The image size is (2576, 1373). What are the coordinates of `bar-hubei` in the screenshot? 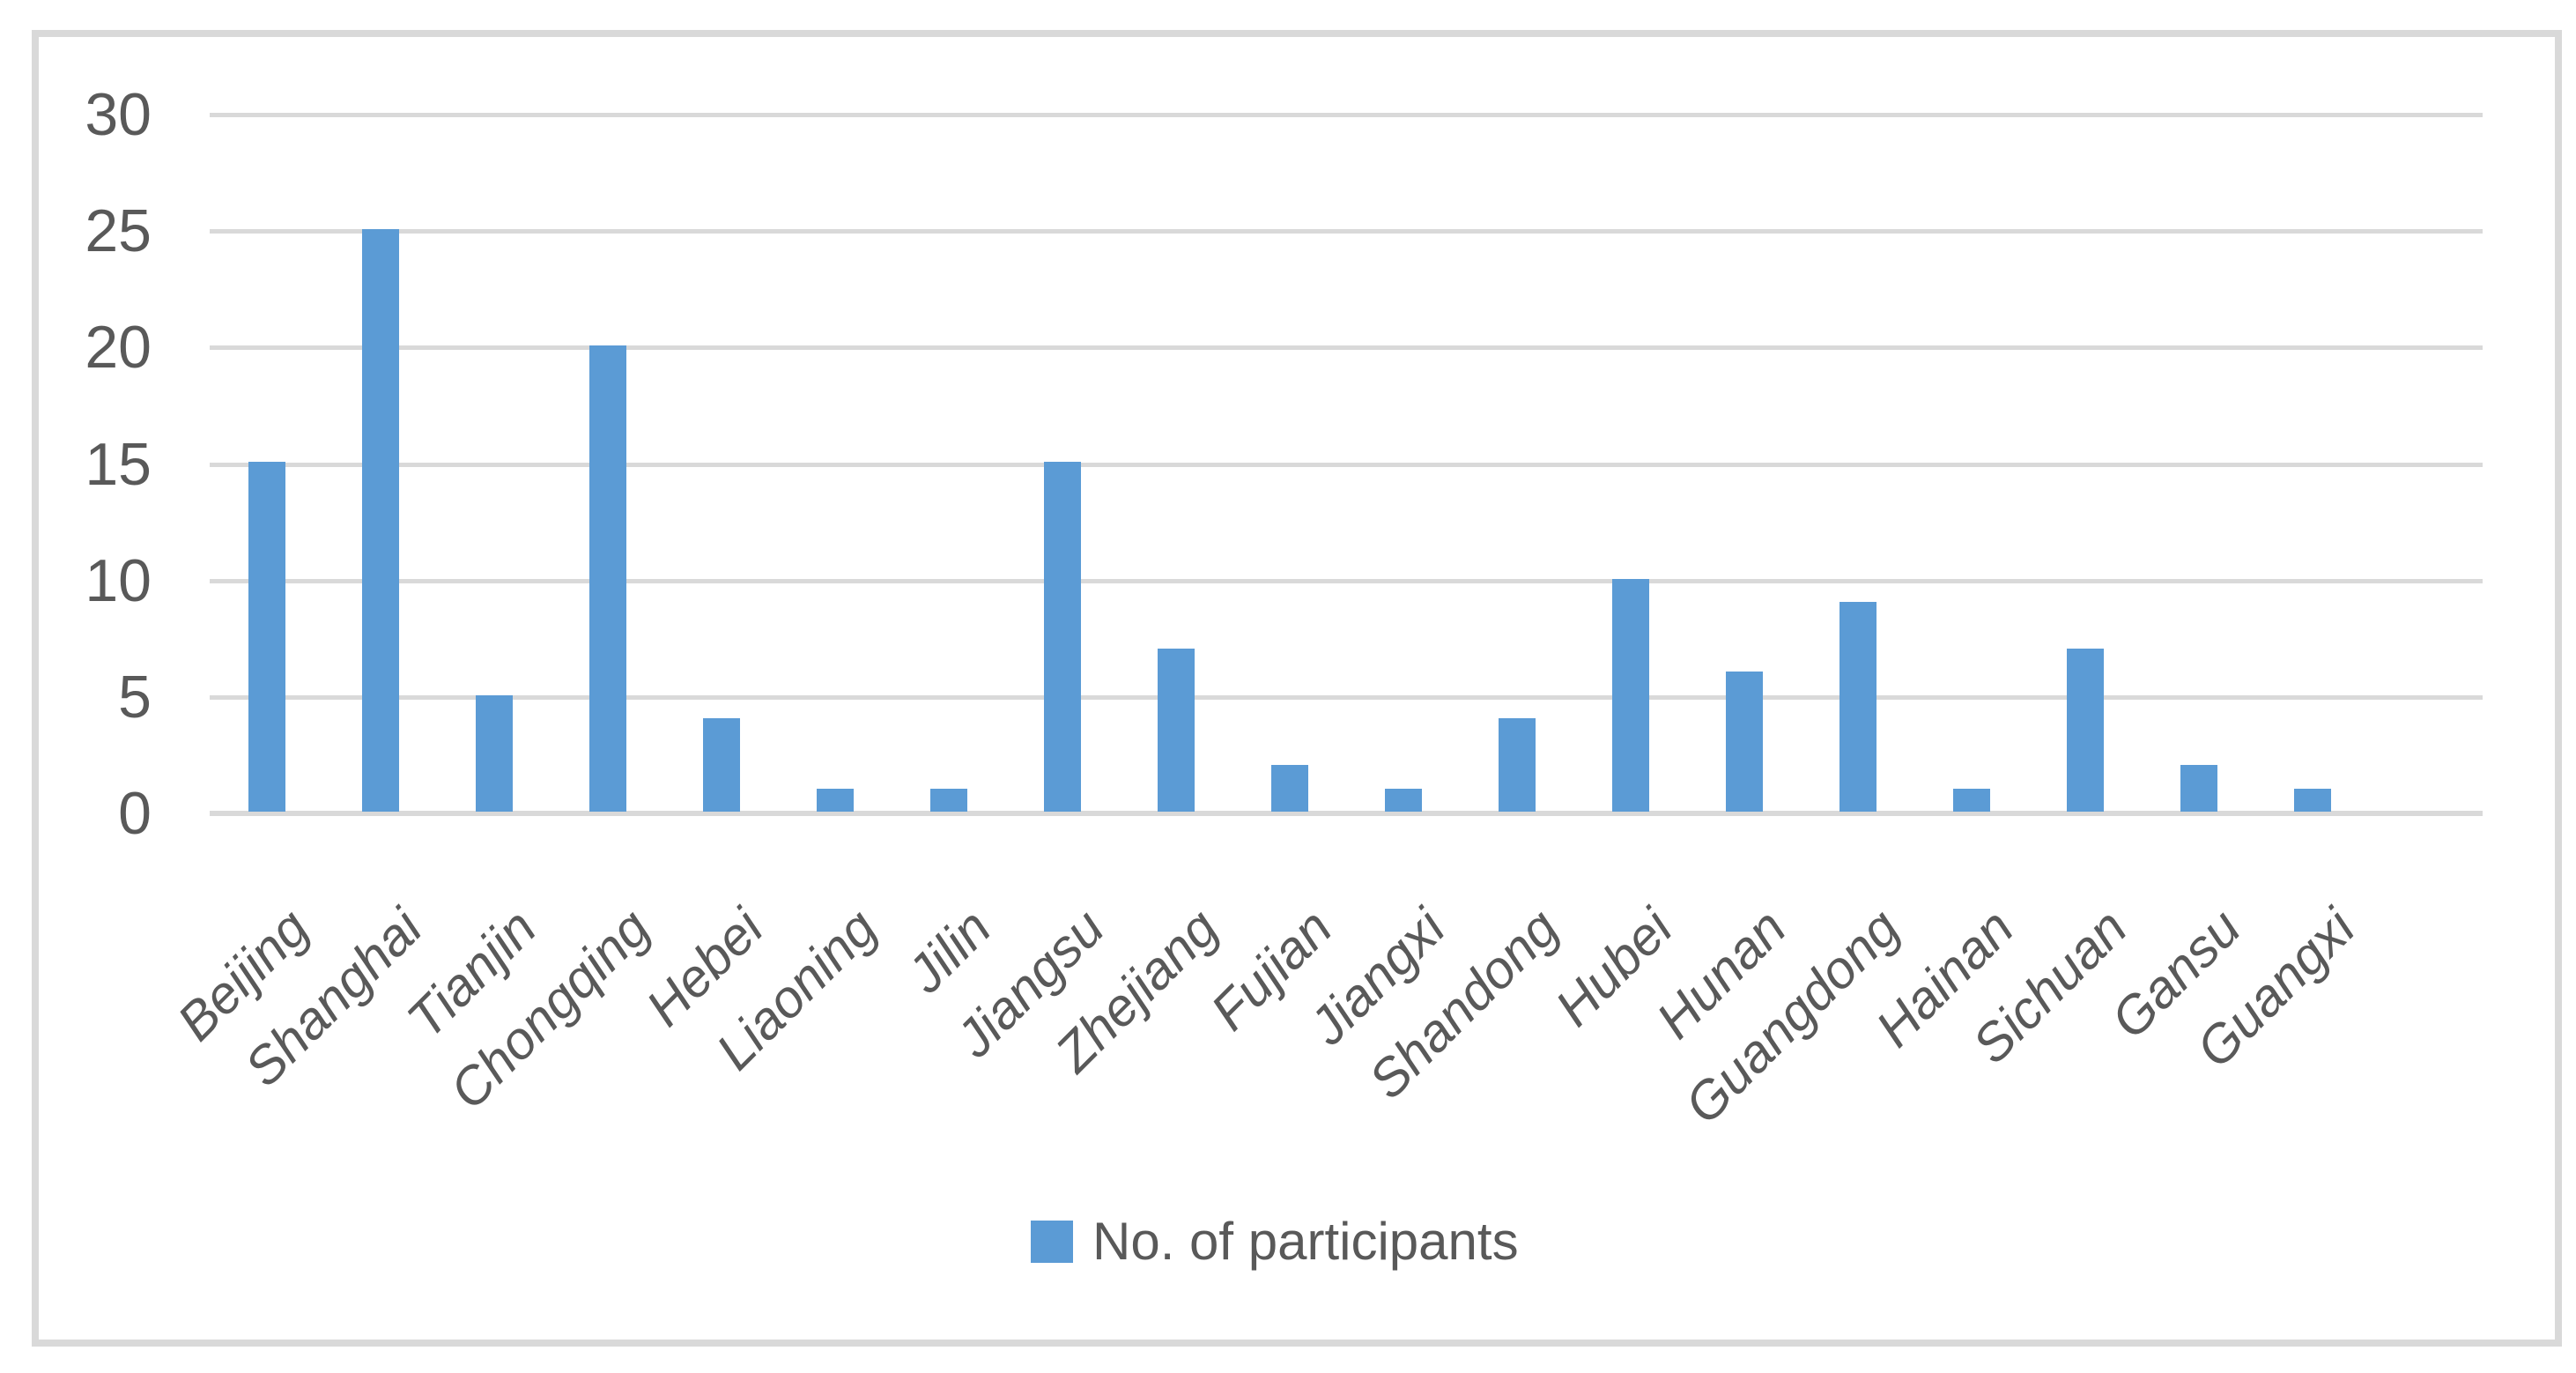 It's located at (1630, 695).